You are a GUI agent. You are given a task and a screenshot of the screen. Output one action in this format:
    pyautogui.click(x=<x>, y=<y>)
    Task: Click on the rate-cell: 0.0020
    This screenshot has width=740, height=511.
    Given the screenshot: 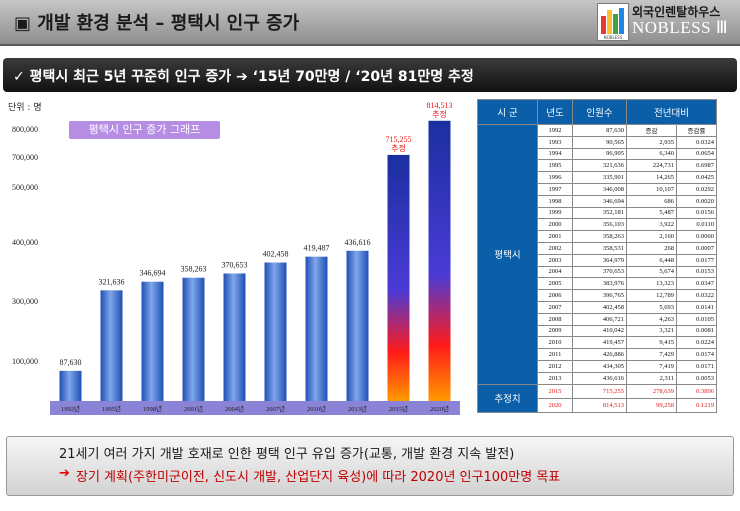 What is the action you would take?
    pyautogui.click(x=696, y=201)
    